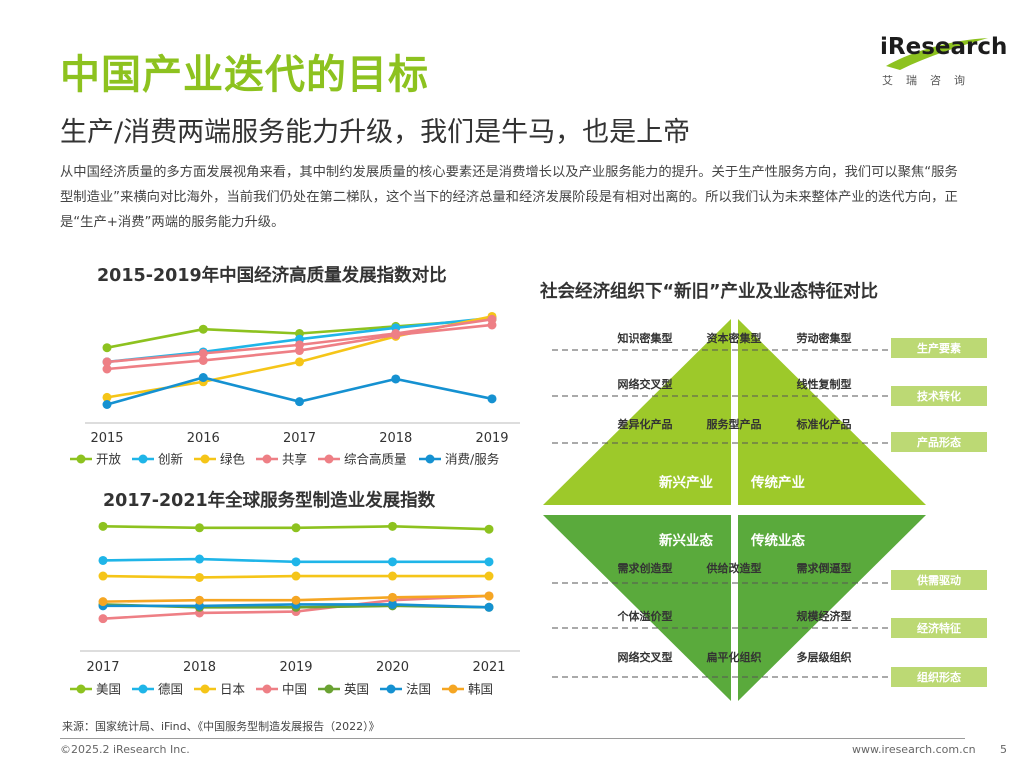 The image size is (1024, 768). I want to click on diagram-feature-label: 需求创造型, so click(645, 568).